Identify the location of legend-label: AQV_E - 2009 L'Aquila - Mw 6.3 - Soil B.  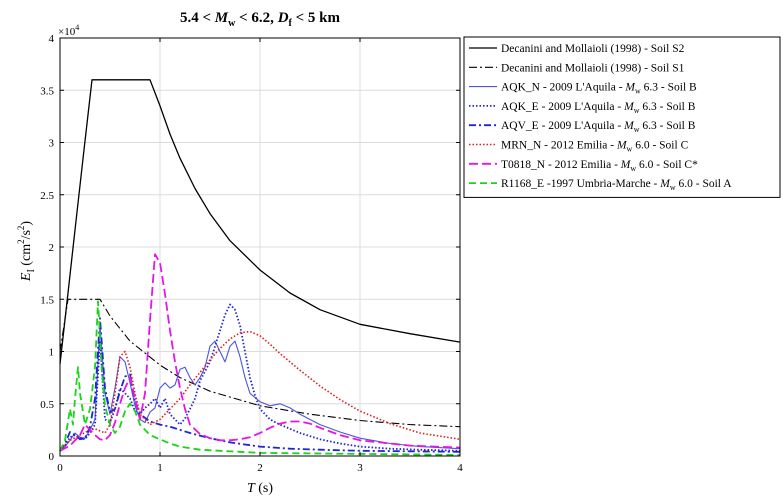
(598, 127).